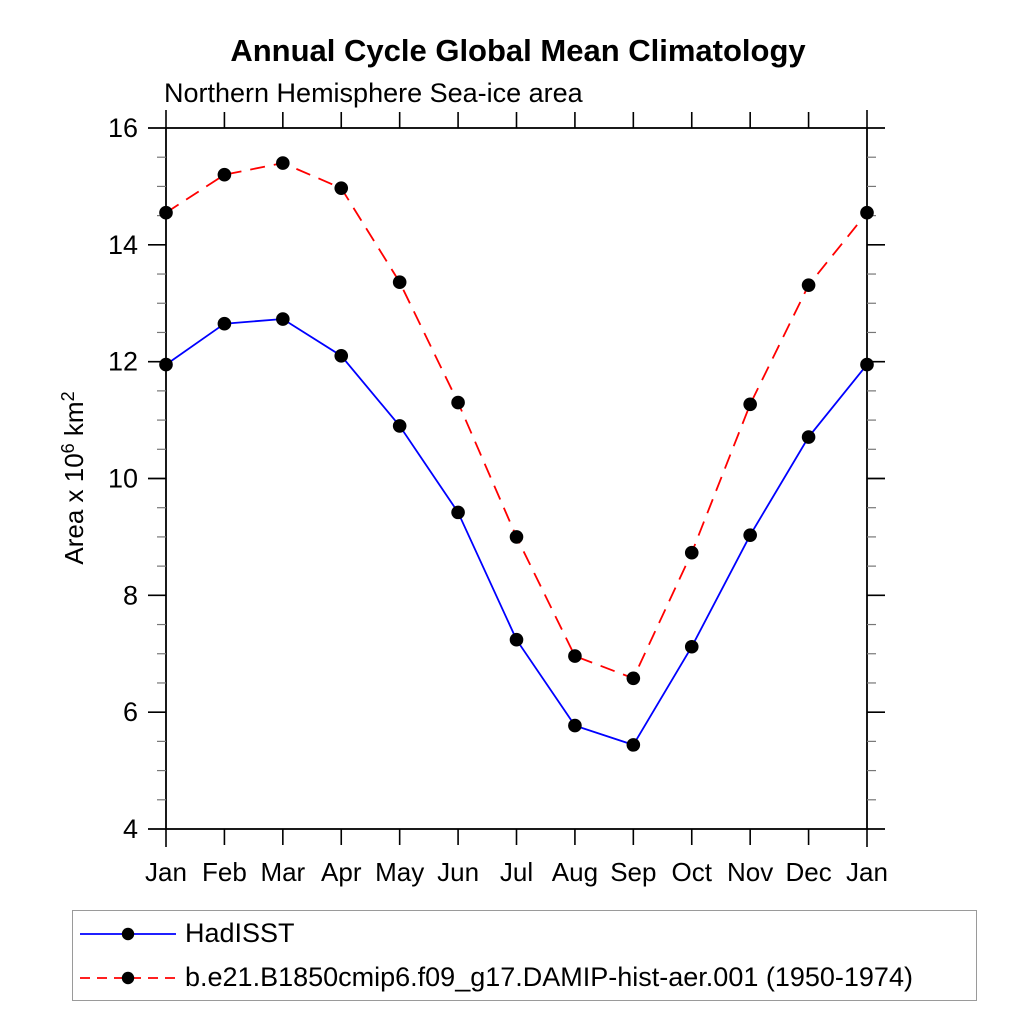 This screenshot has width=1024, height=1024. Describe the element at coordinates (224, 872) in the screenshot. I see `x-tick-label: Feb` at that location.